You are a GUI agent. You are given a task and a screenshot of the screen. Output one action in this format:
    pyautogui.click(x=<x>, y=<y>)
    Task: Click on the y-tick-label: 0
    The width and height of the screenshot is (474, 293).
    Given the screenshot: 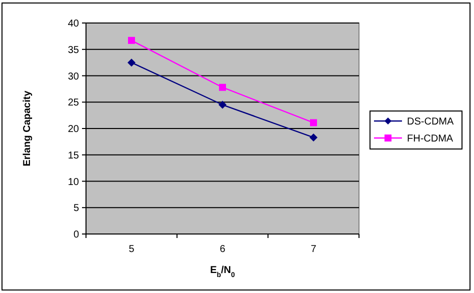 What is the action you would take?
    pyautogui.click(x=76, y=235)
    